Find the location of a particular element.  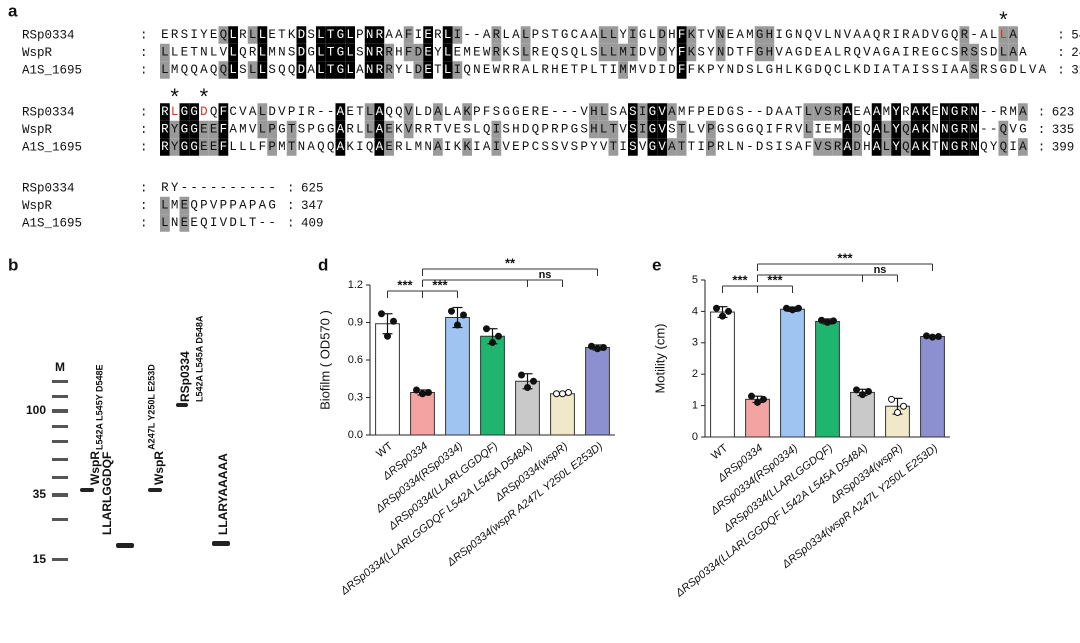

marker-lane-label: M is located at coordinates (60, 367).